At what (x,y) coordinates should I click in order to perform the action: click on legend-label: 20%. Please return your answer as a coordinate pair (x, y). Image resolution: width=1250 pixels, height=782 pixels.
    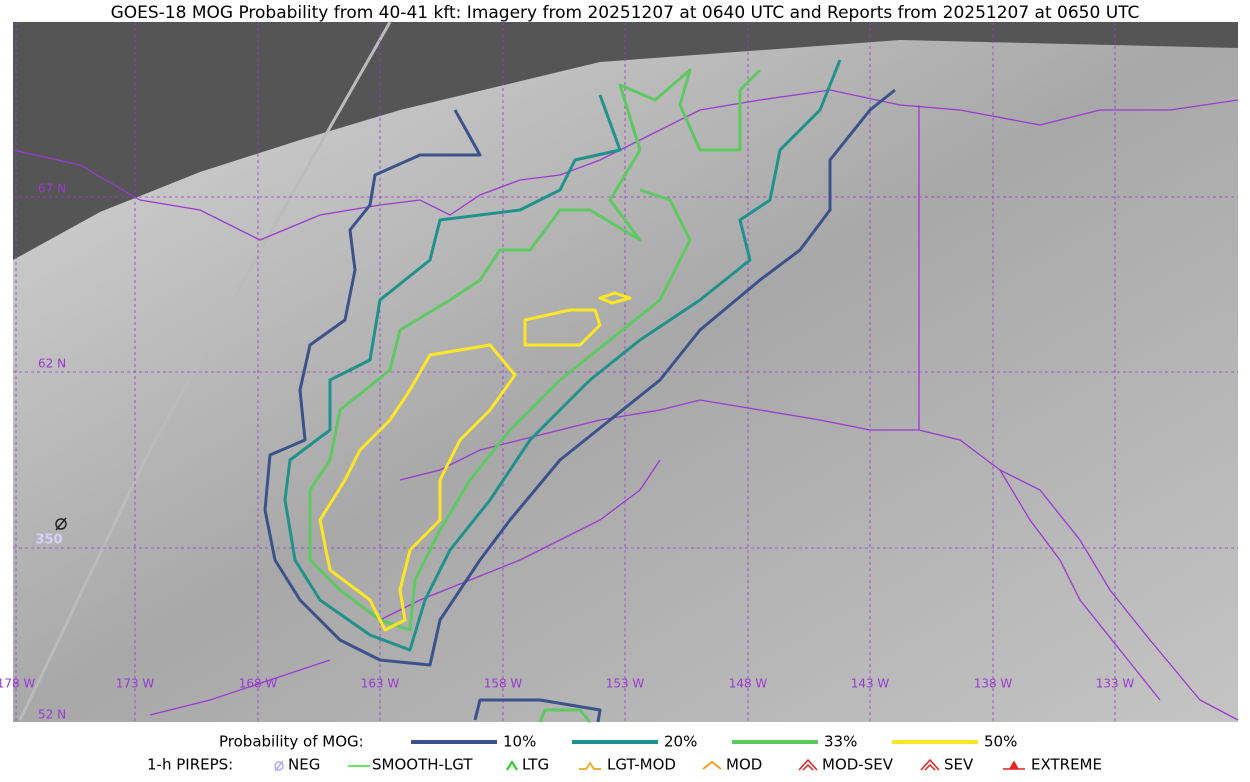
    Looking at the image, I should click on (680, 742).